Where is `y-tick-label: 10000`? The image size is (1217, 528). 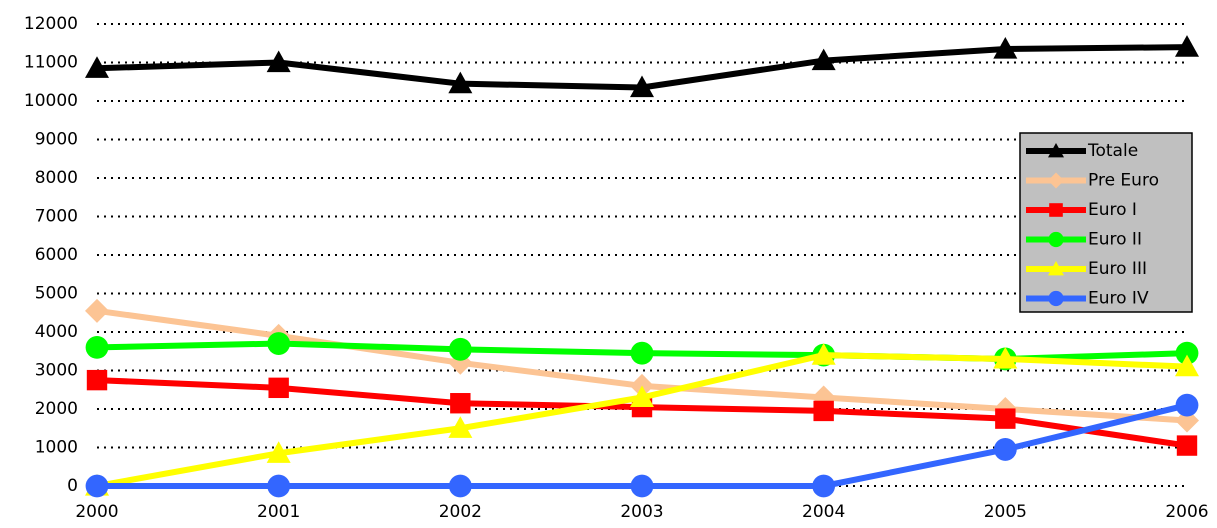
y-tick-label: 10000 is located at coordinates (51, 101).